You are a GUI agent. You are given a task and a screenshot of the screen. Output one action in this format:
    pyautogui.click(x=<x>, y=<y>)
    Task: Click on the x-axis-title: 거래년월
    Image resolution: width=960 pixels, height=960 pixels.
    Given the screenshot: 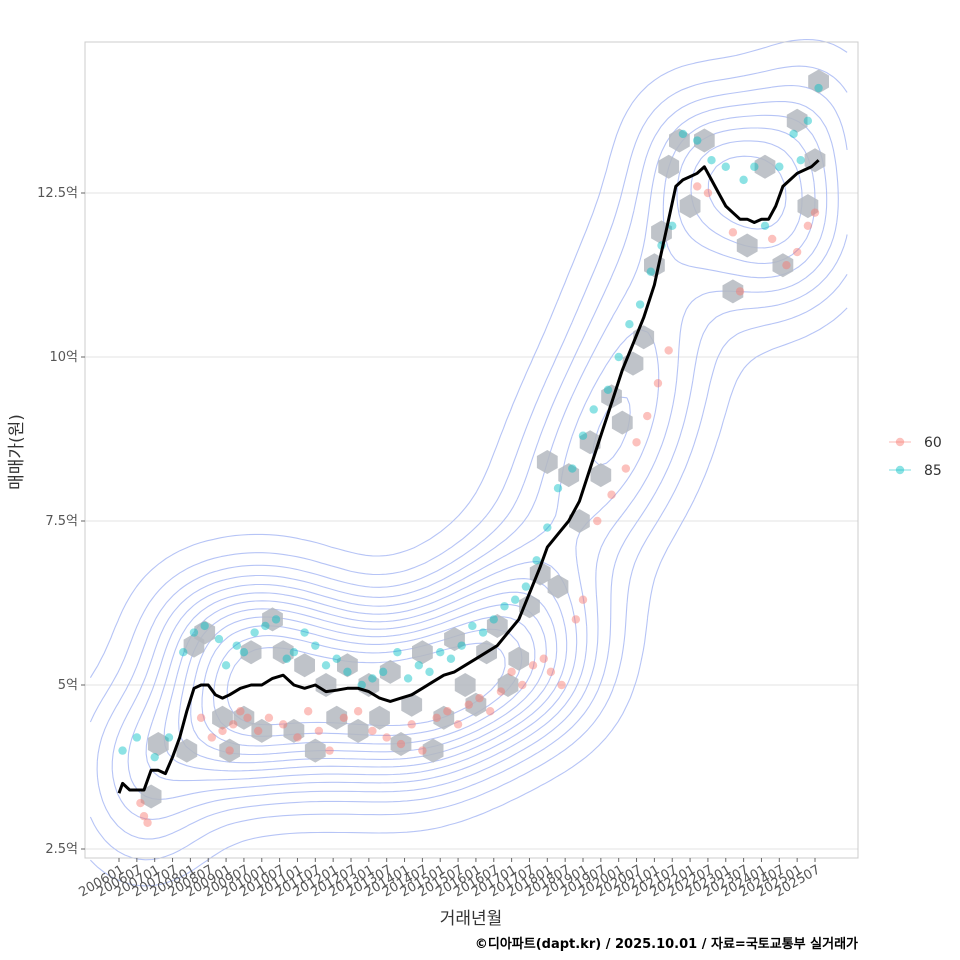 What is the action you would take?
    pyautogui.click(x=471, y=919)
    